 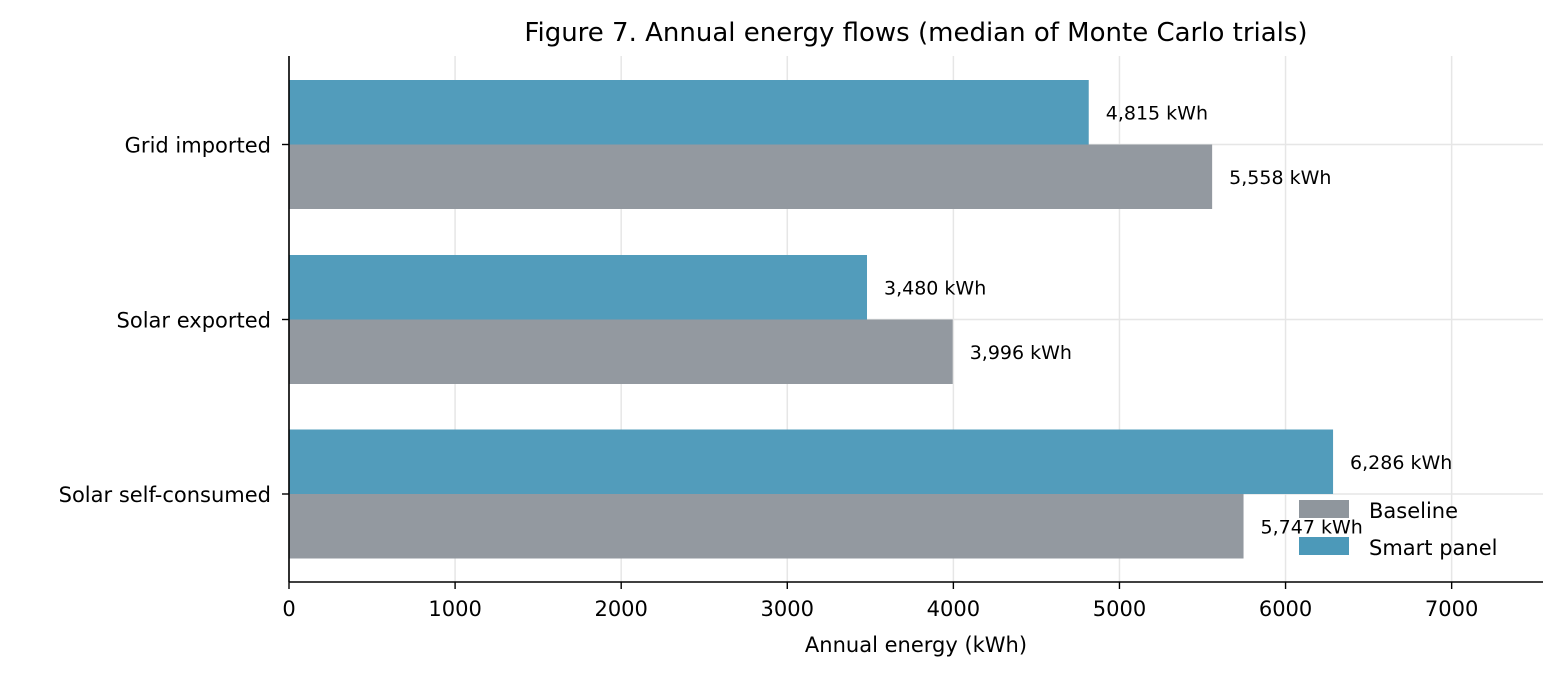 I want to click on x-tick-label: 3000, so click(x=787, y=609).